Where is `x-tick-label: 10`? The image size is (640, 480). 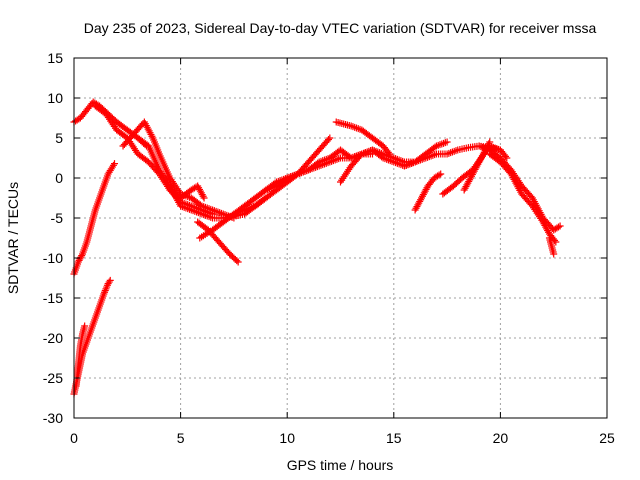
x-tick-label: 10 is located at coordinates (287, 438).